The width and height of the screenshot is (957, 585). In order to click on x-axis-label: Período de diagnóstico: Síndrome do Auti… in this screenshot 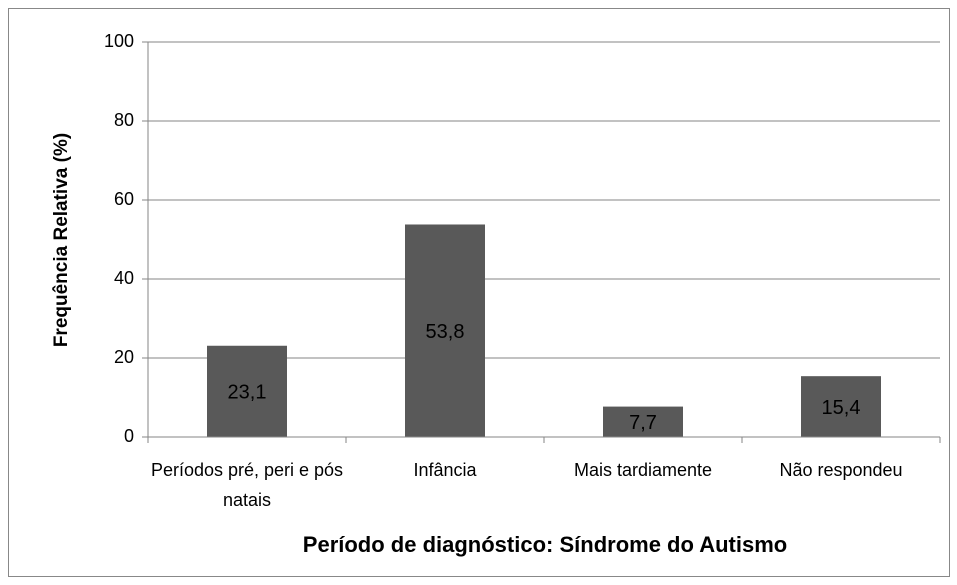, I will do `click(545, 544)`.